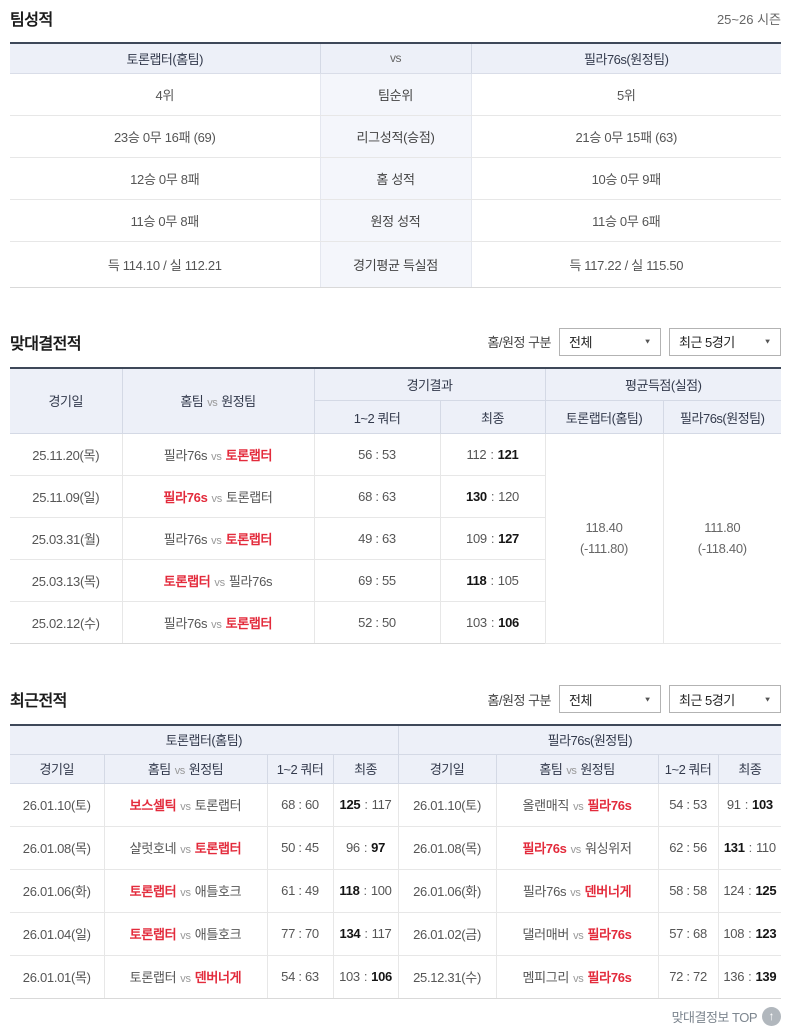  I want to click on h2h-recent-games-select: 최근 5경기 ▼, so click(725, 341).